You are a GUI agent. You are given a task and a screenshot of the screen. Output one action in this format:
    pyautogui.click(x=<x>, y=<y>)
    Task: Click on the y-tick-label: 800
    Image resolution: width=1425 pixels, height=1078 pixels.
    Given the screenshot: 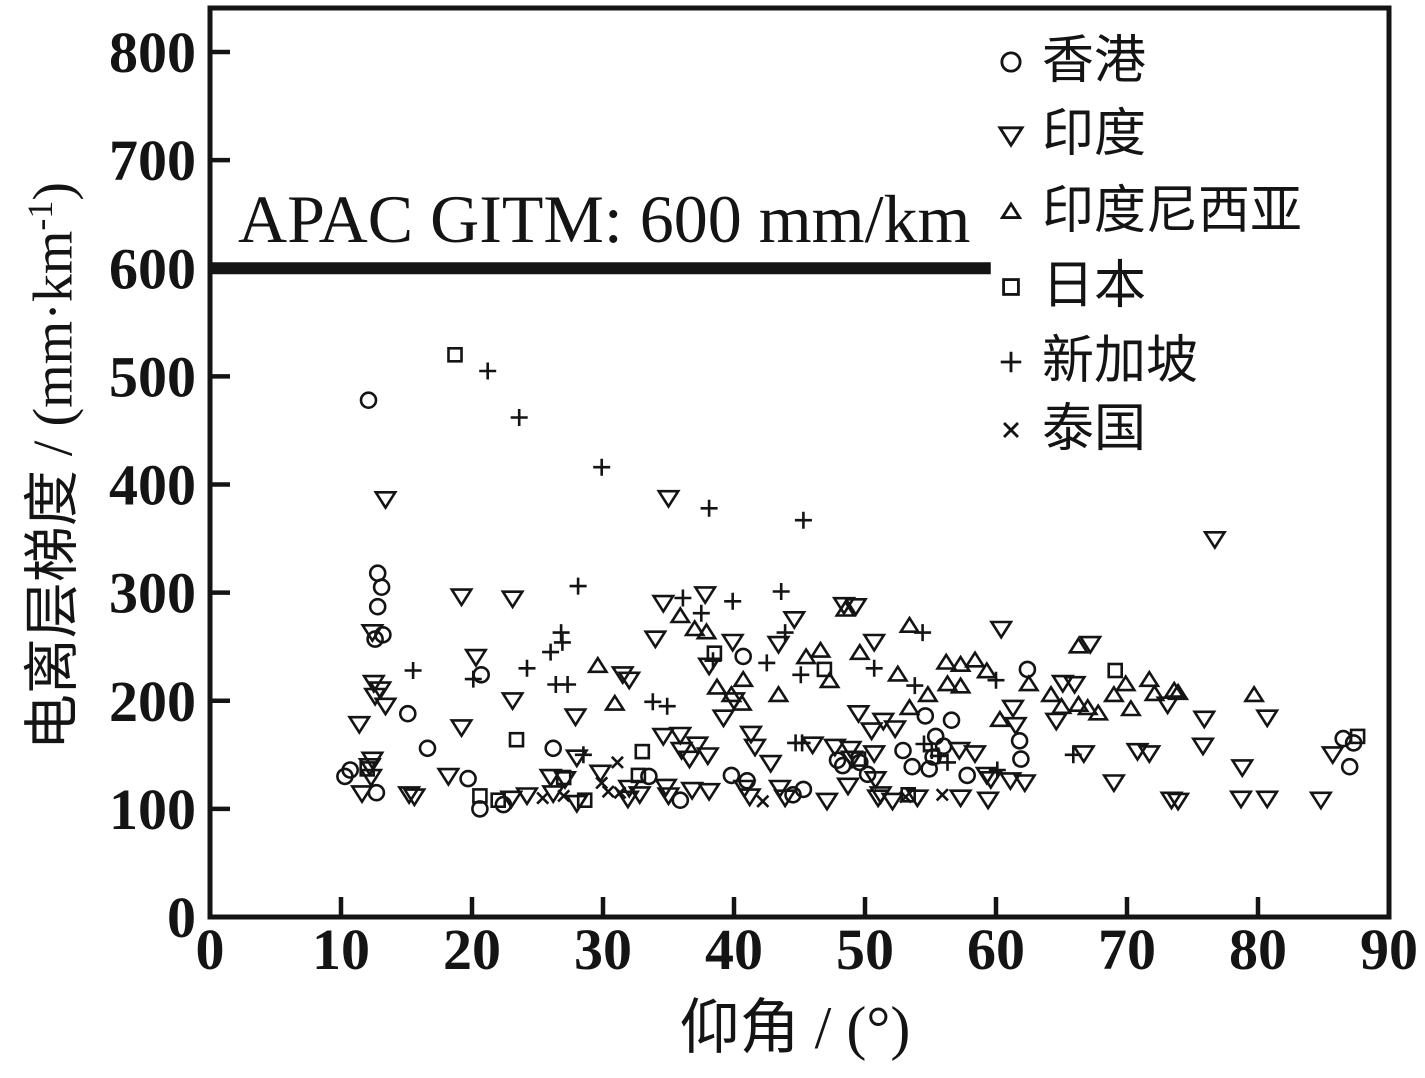 What is the action you would take?
    pyautogui.click(x=152, y=52)
    